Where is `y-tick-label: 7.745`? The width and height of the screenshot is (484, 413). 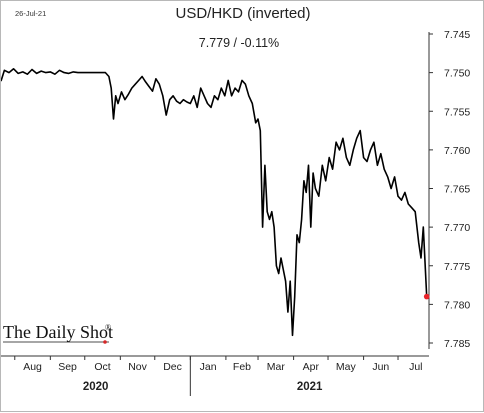 y-tick-label: 7.745 is located at coordinates (457, 35).